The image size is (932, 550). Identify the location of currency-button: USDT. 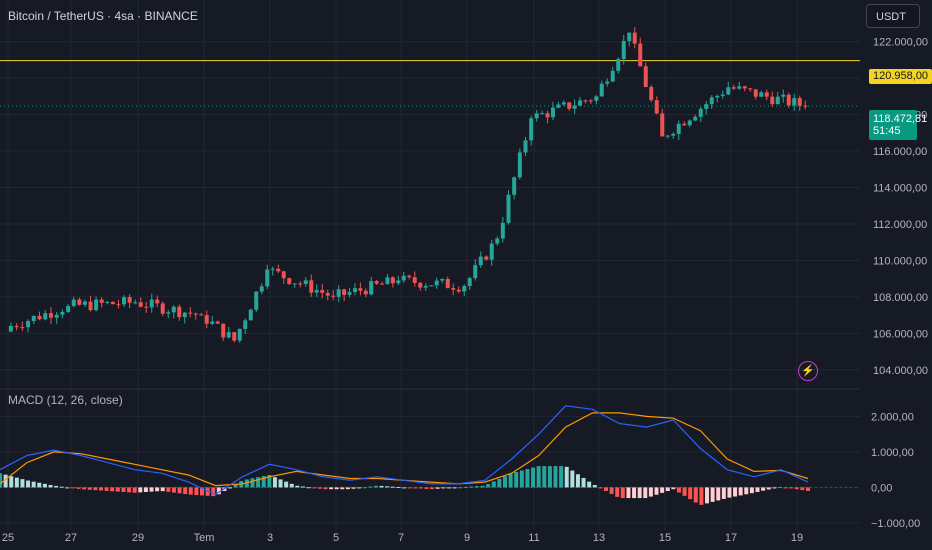
(893, 16).